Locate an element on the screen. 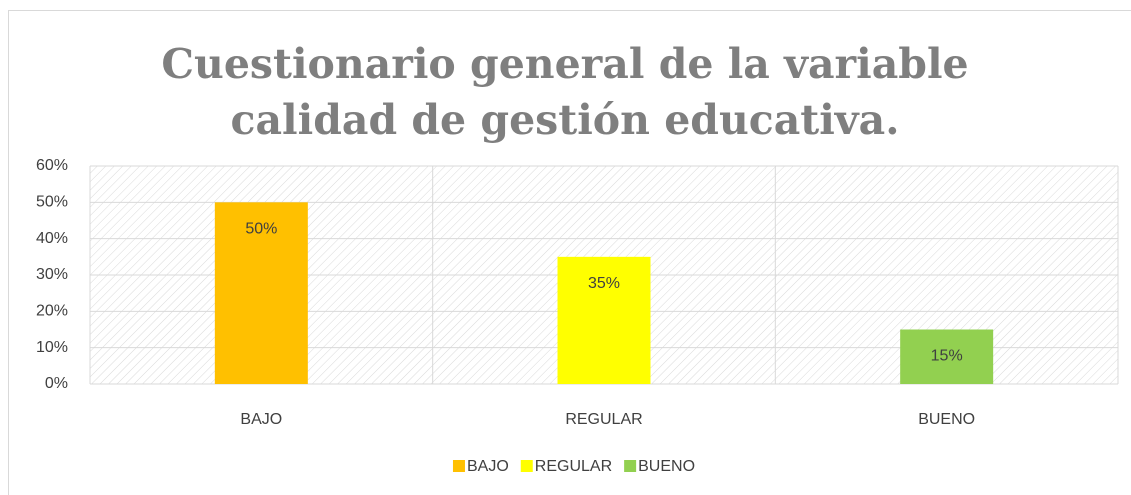 The image size is (1131, 495). legend-label: REGULAR is located at coordinates (573, 466).